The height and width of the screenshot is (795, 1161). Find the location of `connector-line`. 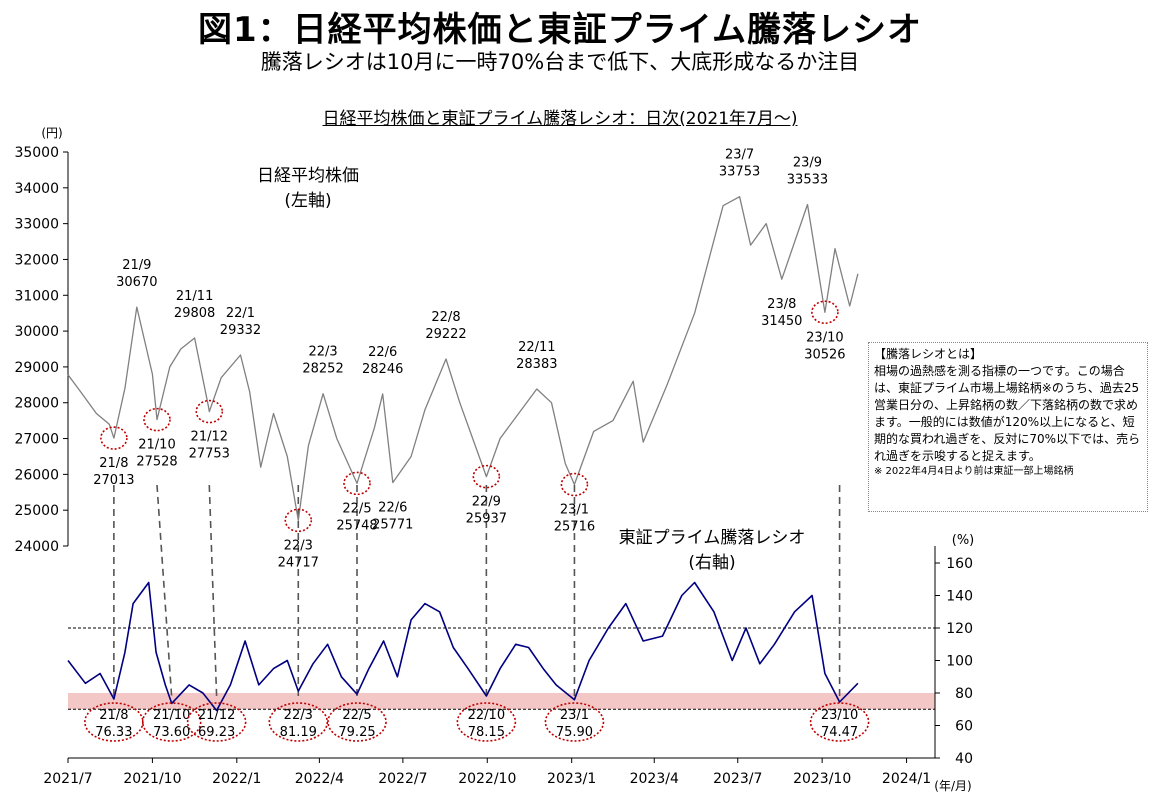

connector-line is located at coordinates (213, 591).